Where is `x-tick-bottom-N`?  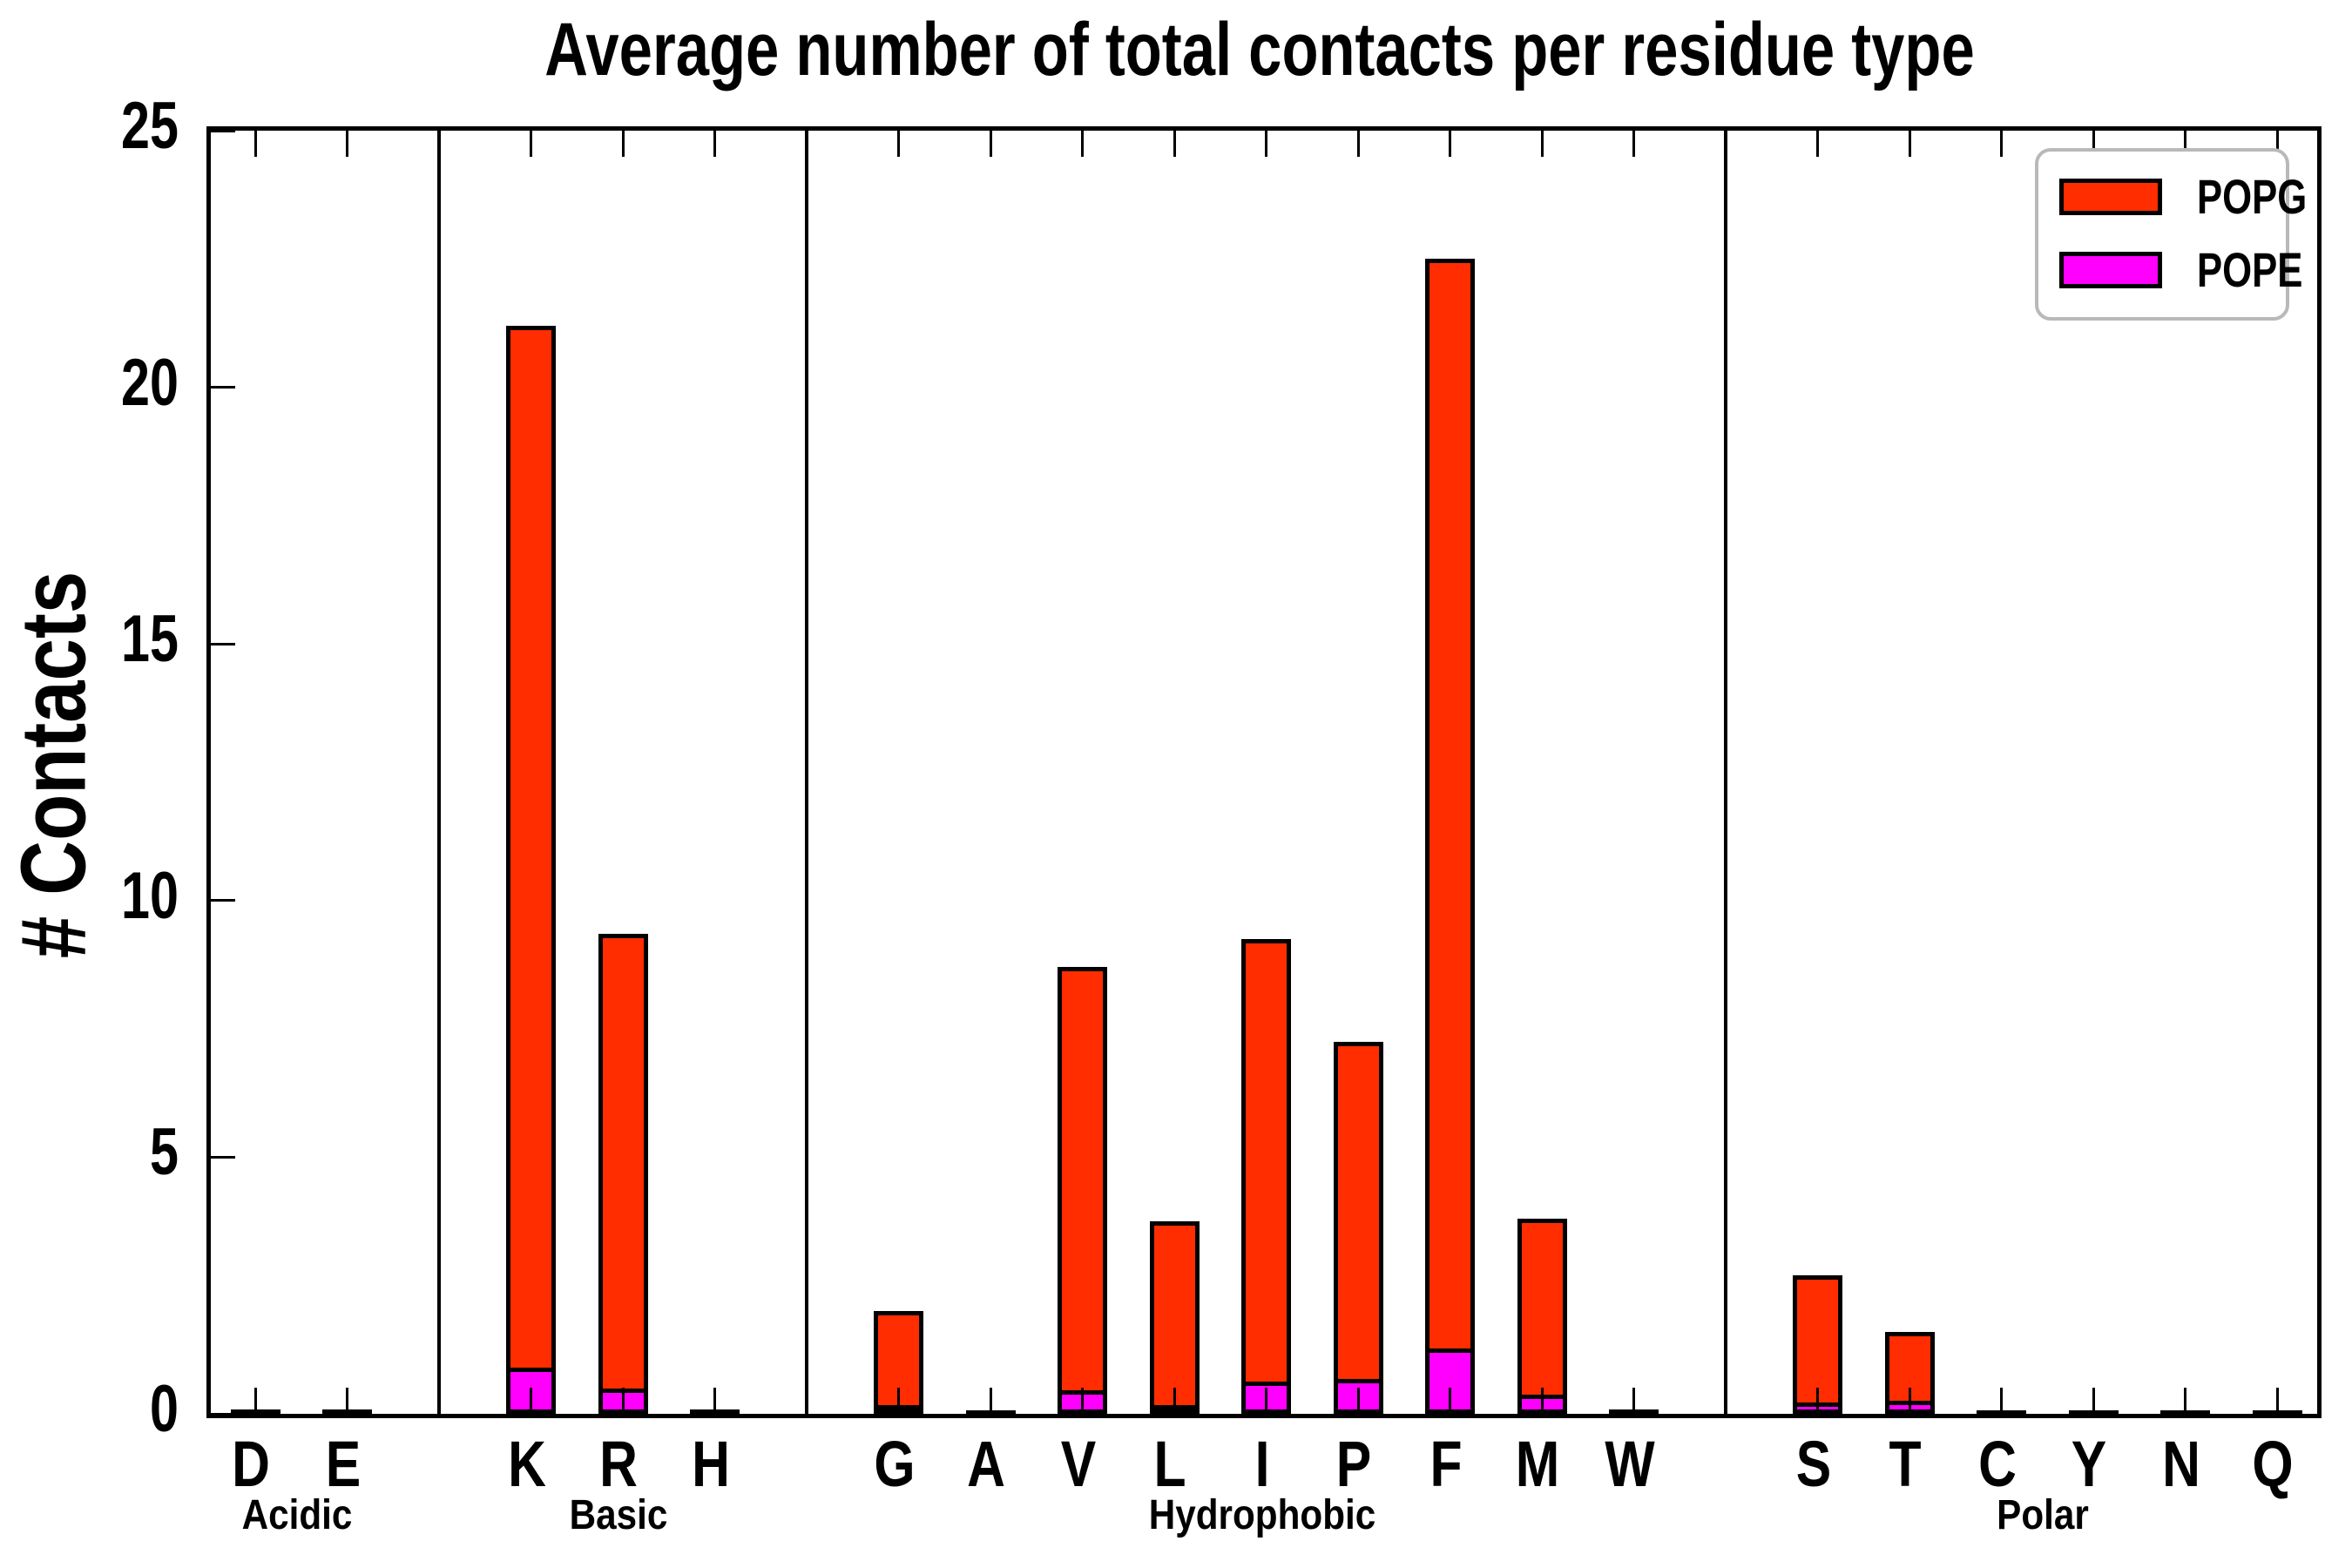
x-tick-bottom-N is located at coordinates (2185, 1401).